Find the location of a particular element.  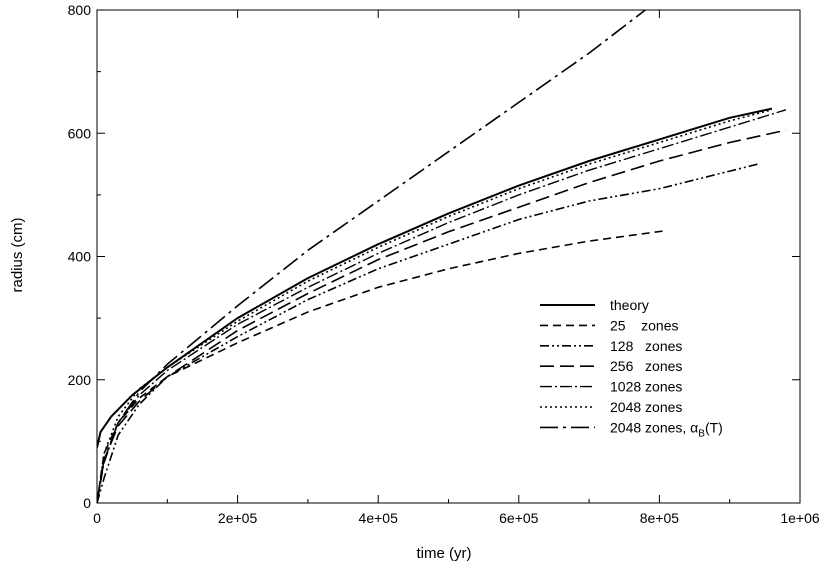

legend-label-1: 25 zones is located at coordinates (644, 325).